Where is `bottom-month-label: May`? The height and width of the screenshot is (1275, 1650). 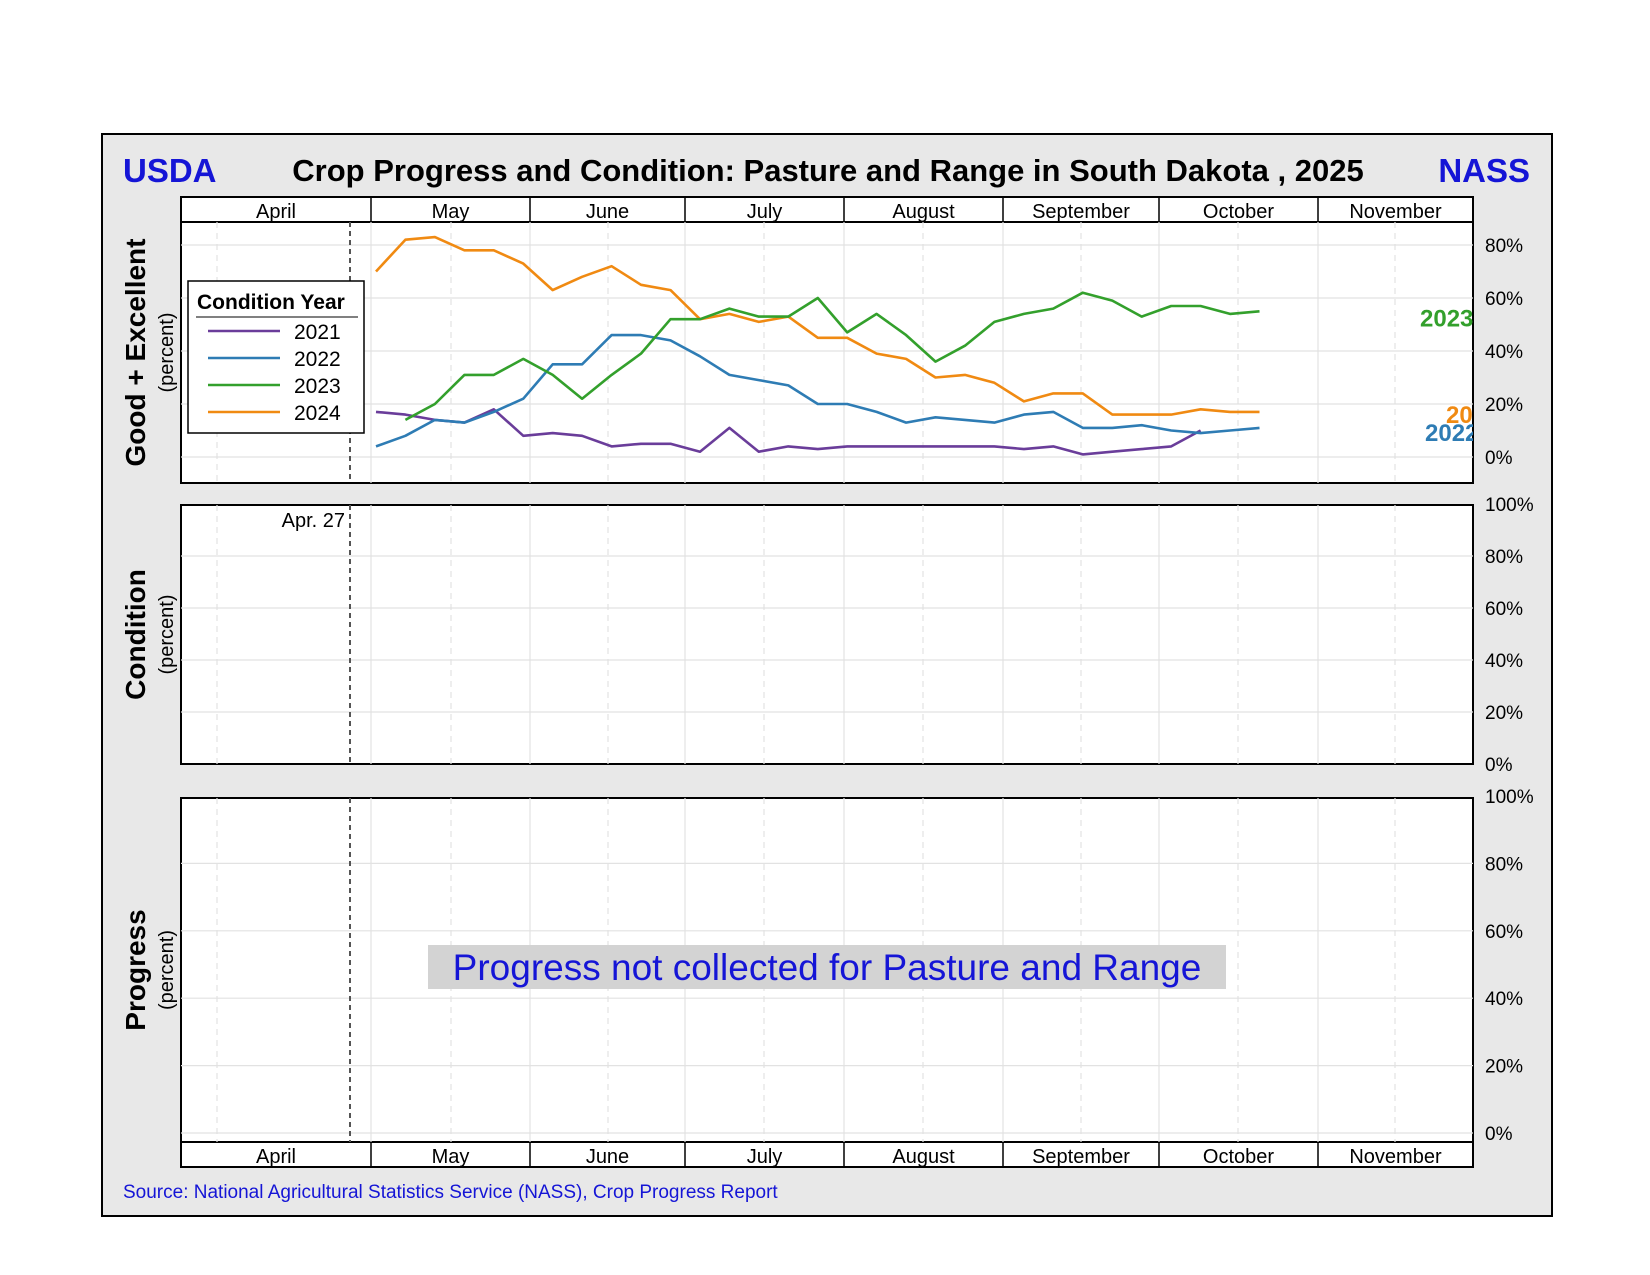 bottom-month-label: May is located at coordinates (451, 1157).